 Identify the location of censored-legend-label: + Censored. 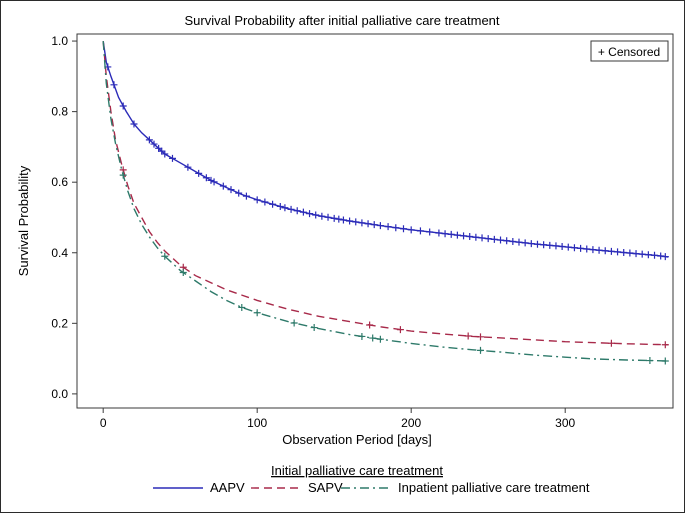
(629, 52).